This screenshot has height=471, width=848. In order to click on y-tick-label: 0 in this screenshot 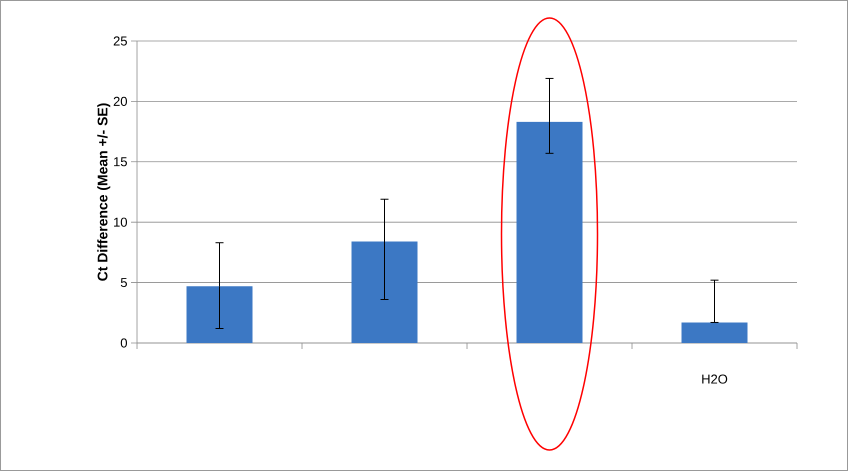, I will do `click(123, 343)`.